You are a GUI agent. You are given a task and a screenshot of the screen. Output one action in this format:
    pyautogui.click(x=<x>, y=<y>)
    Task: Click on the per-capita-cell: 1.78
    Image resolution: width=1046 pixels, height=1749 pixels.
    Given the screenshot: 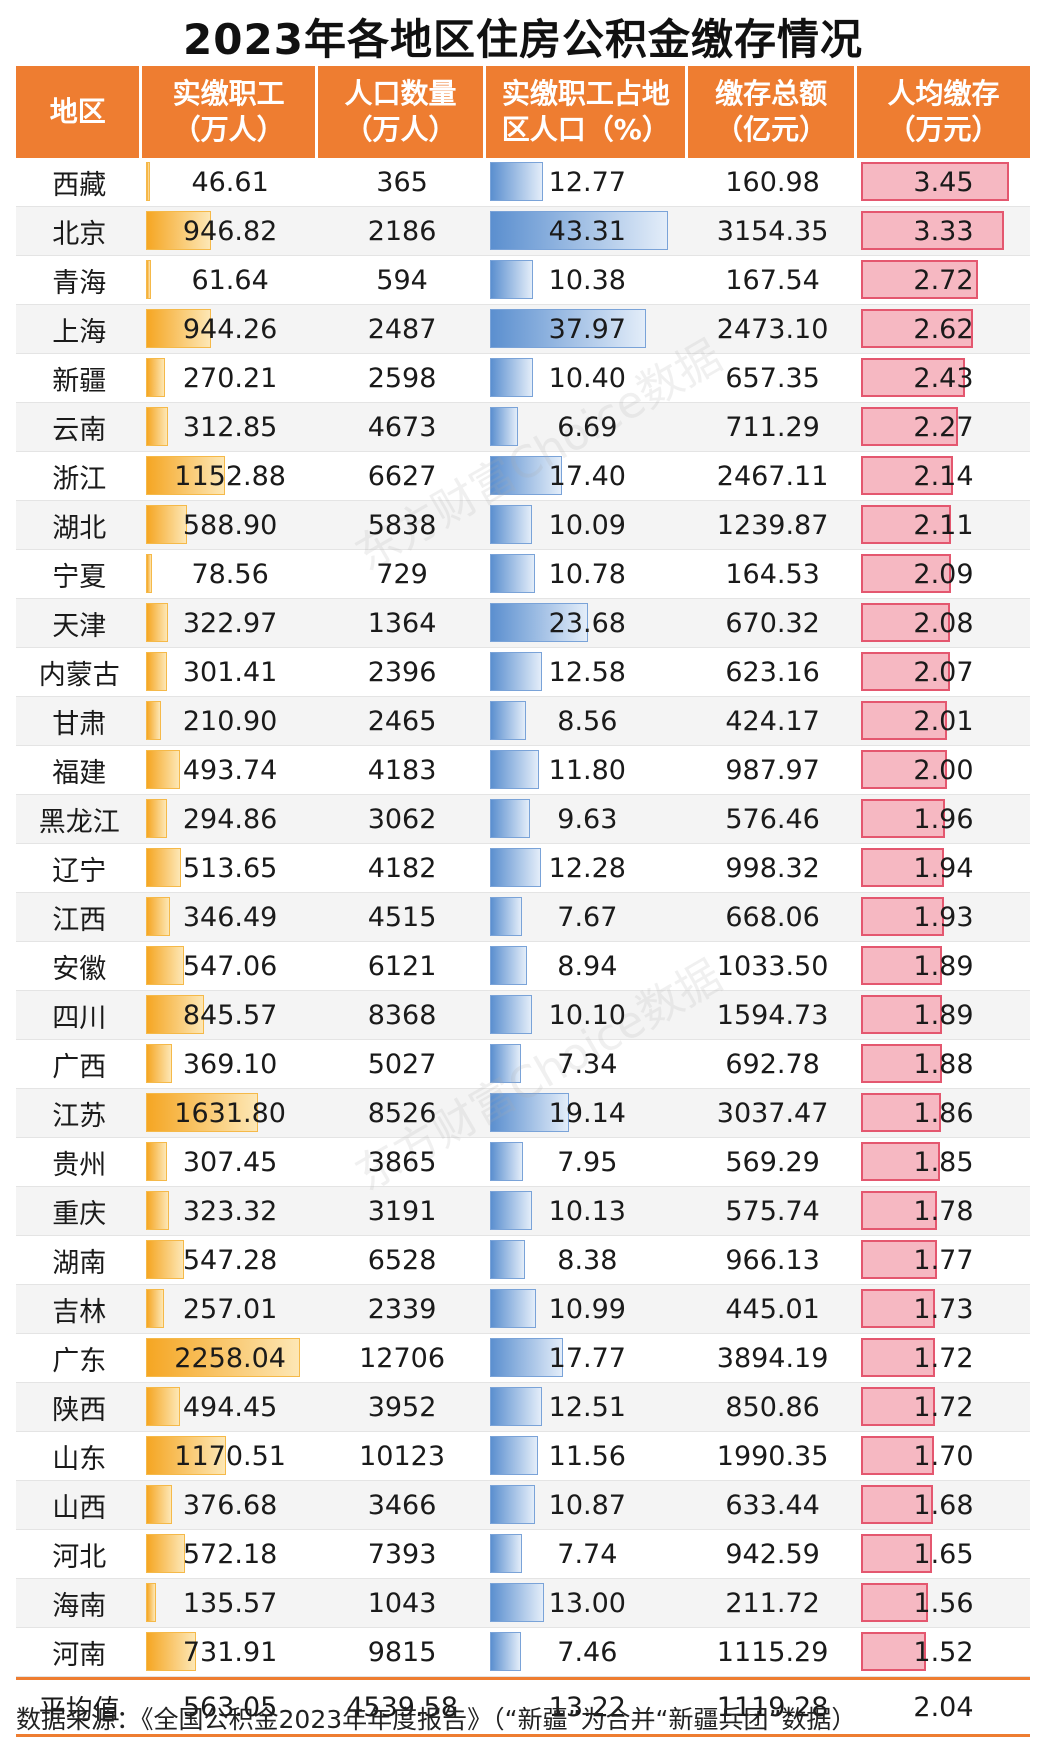 What is the action you would take?
    pyautogui.click(x=943, y=1211)
    